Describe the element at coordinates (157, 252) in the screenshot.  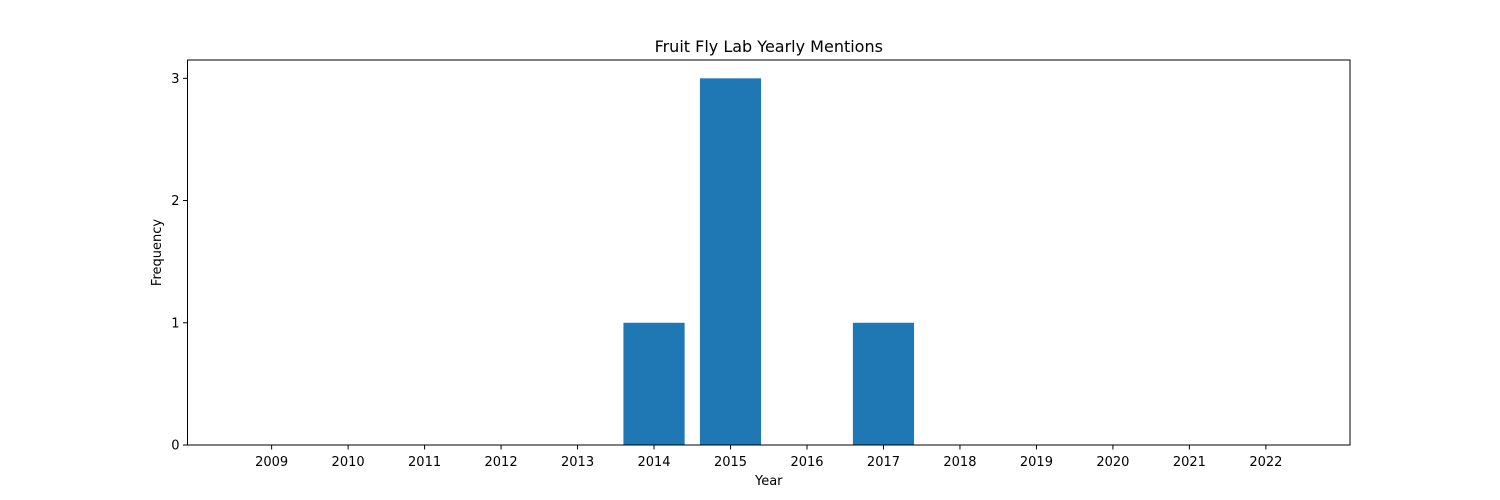
I see `y-axis-label: Frequency` at that location.